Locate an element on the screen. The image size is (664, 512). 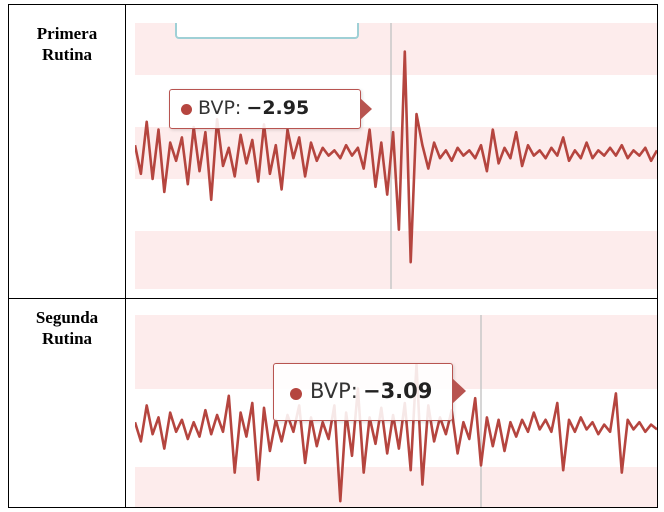
bvp-tooltip: BVP: −3.09 is located at coordinates (369, 392).